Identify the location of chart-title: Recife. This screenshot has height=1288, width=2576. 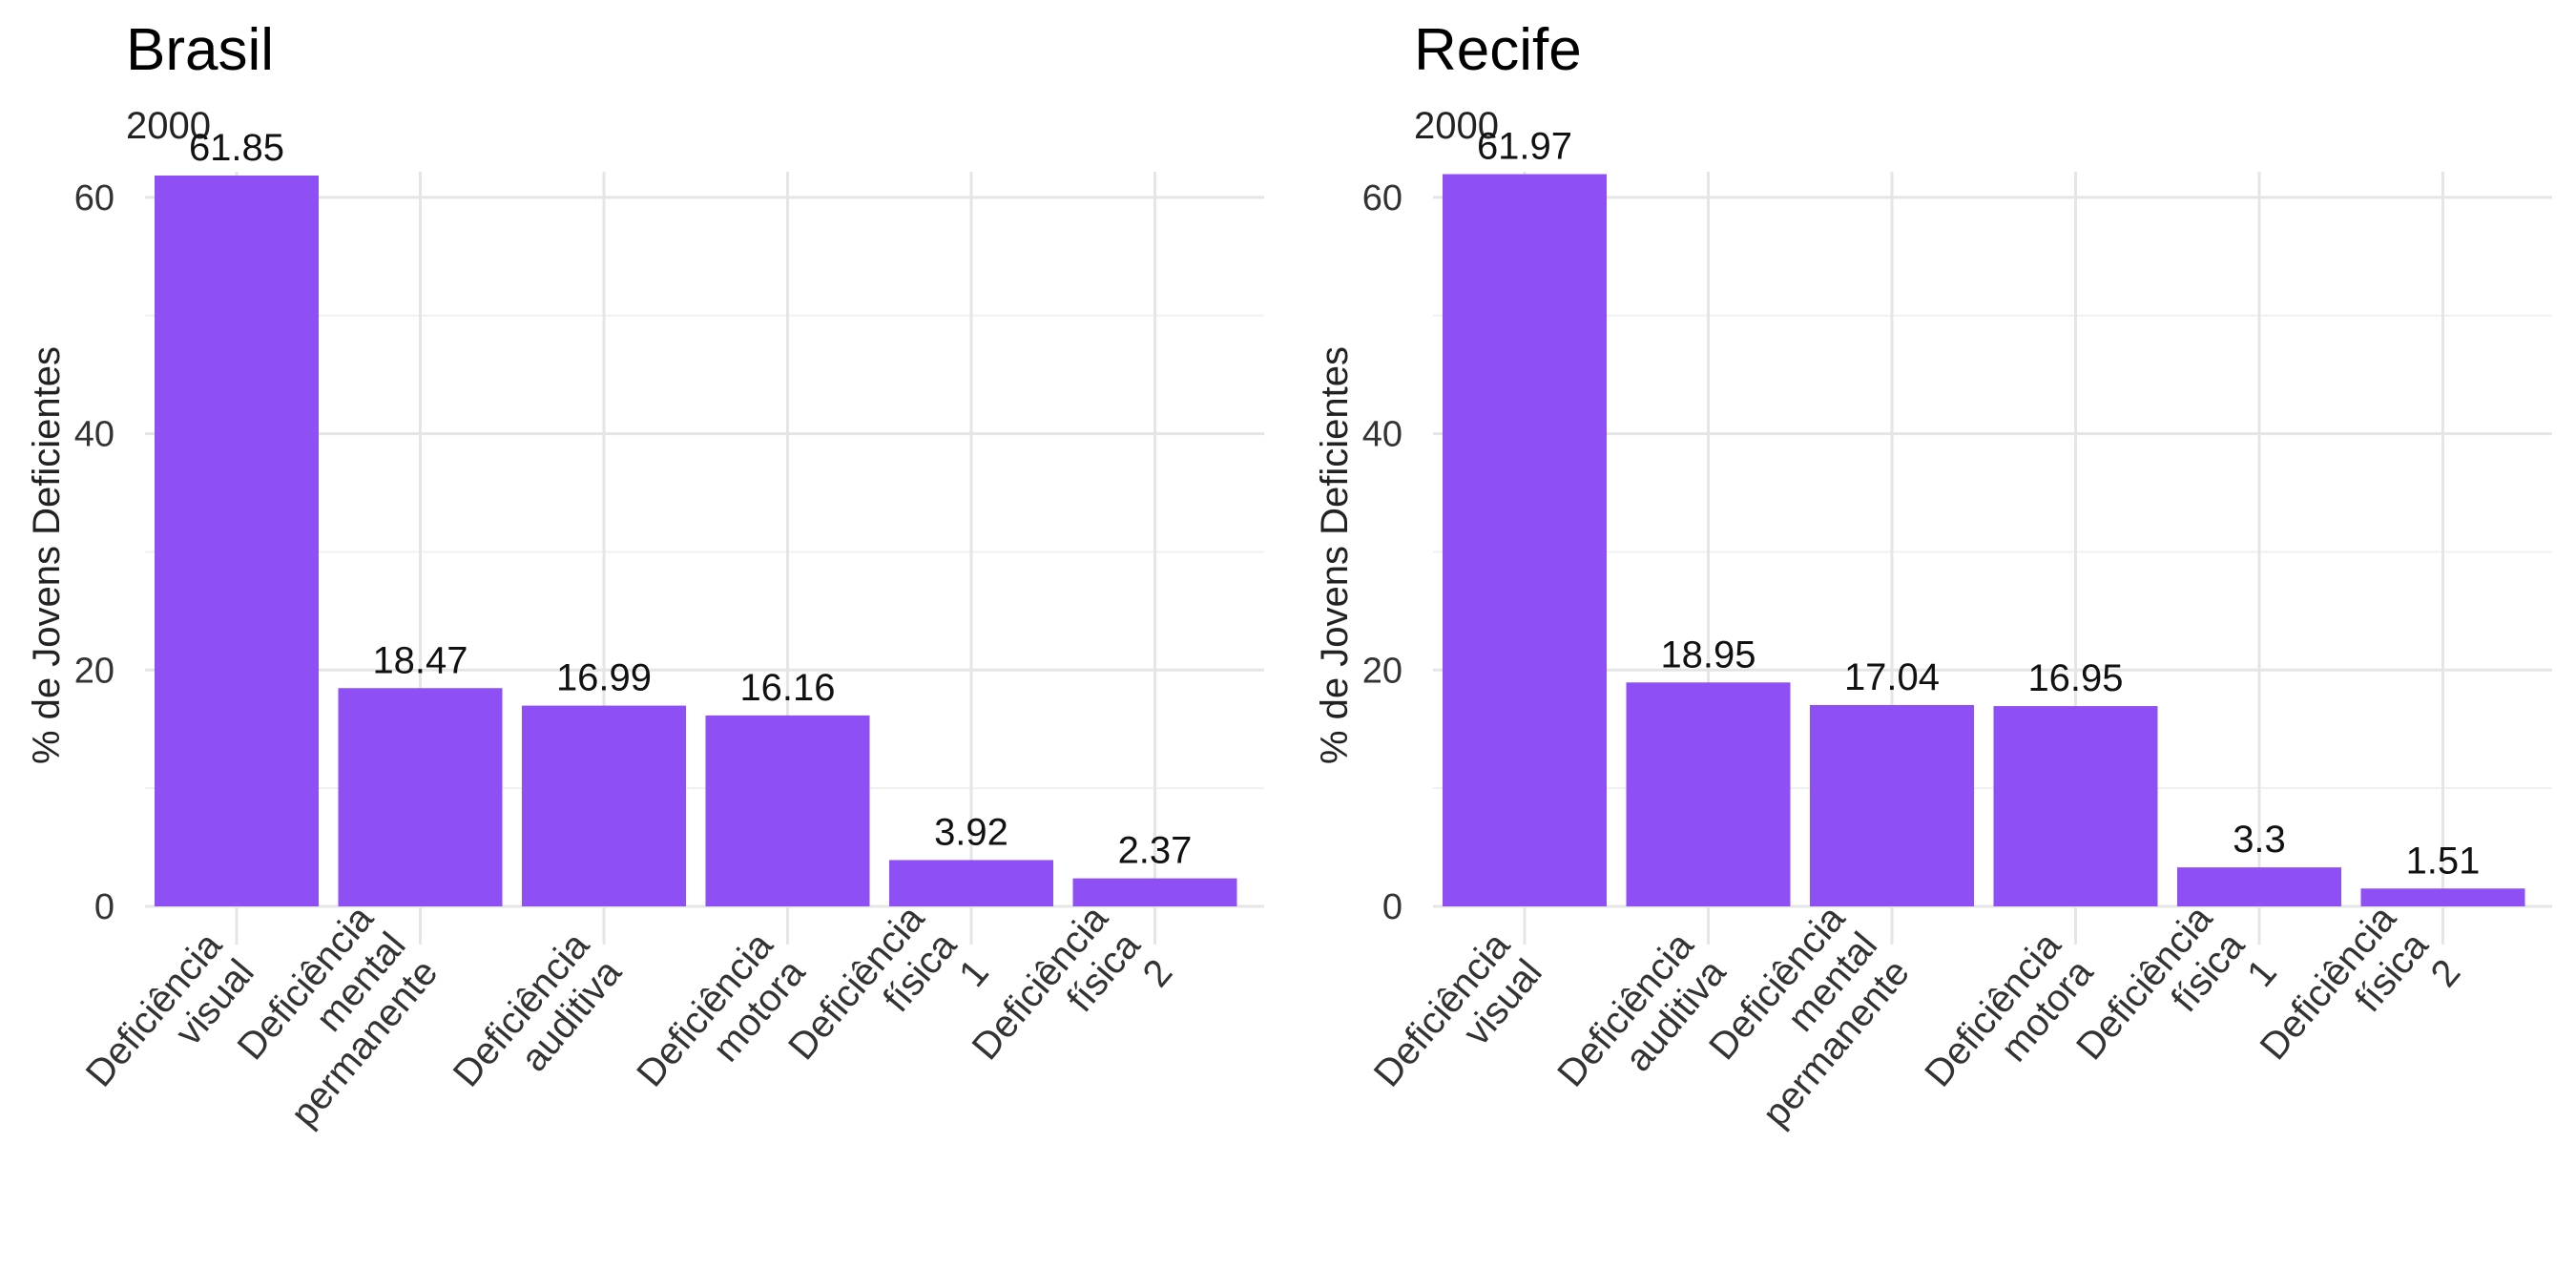
(1498, 50).